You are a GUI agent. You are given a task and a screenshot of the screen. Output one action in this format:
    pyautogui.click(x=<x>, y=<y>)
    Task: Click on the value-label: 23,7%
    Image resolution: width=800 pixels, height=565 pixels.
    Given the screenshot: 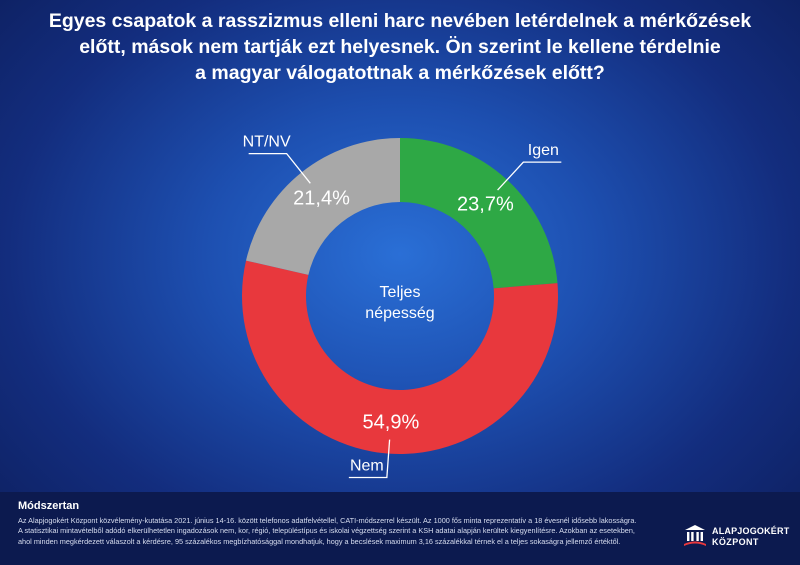 What is the action you would take?
    pyautogui.click(x=485, y=204)
    